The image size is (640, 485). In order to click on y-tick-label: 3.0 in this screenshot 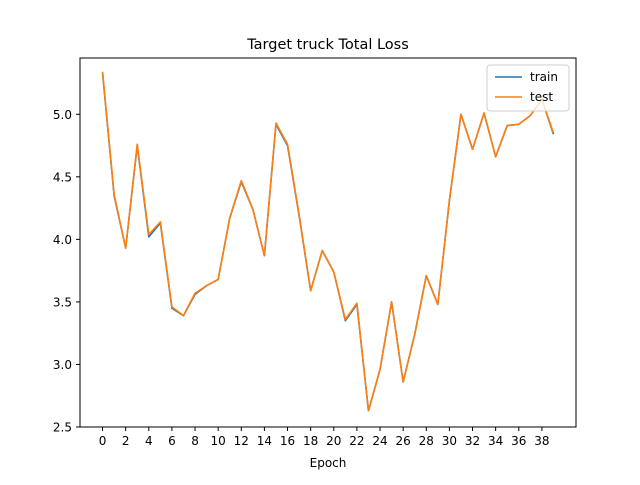, I will do `click(62, 365)`.